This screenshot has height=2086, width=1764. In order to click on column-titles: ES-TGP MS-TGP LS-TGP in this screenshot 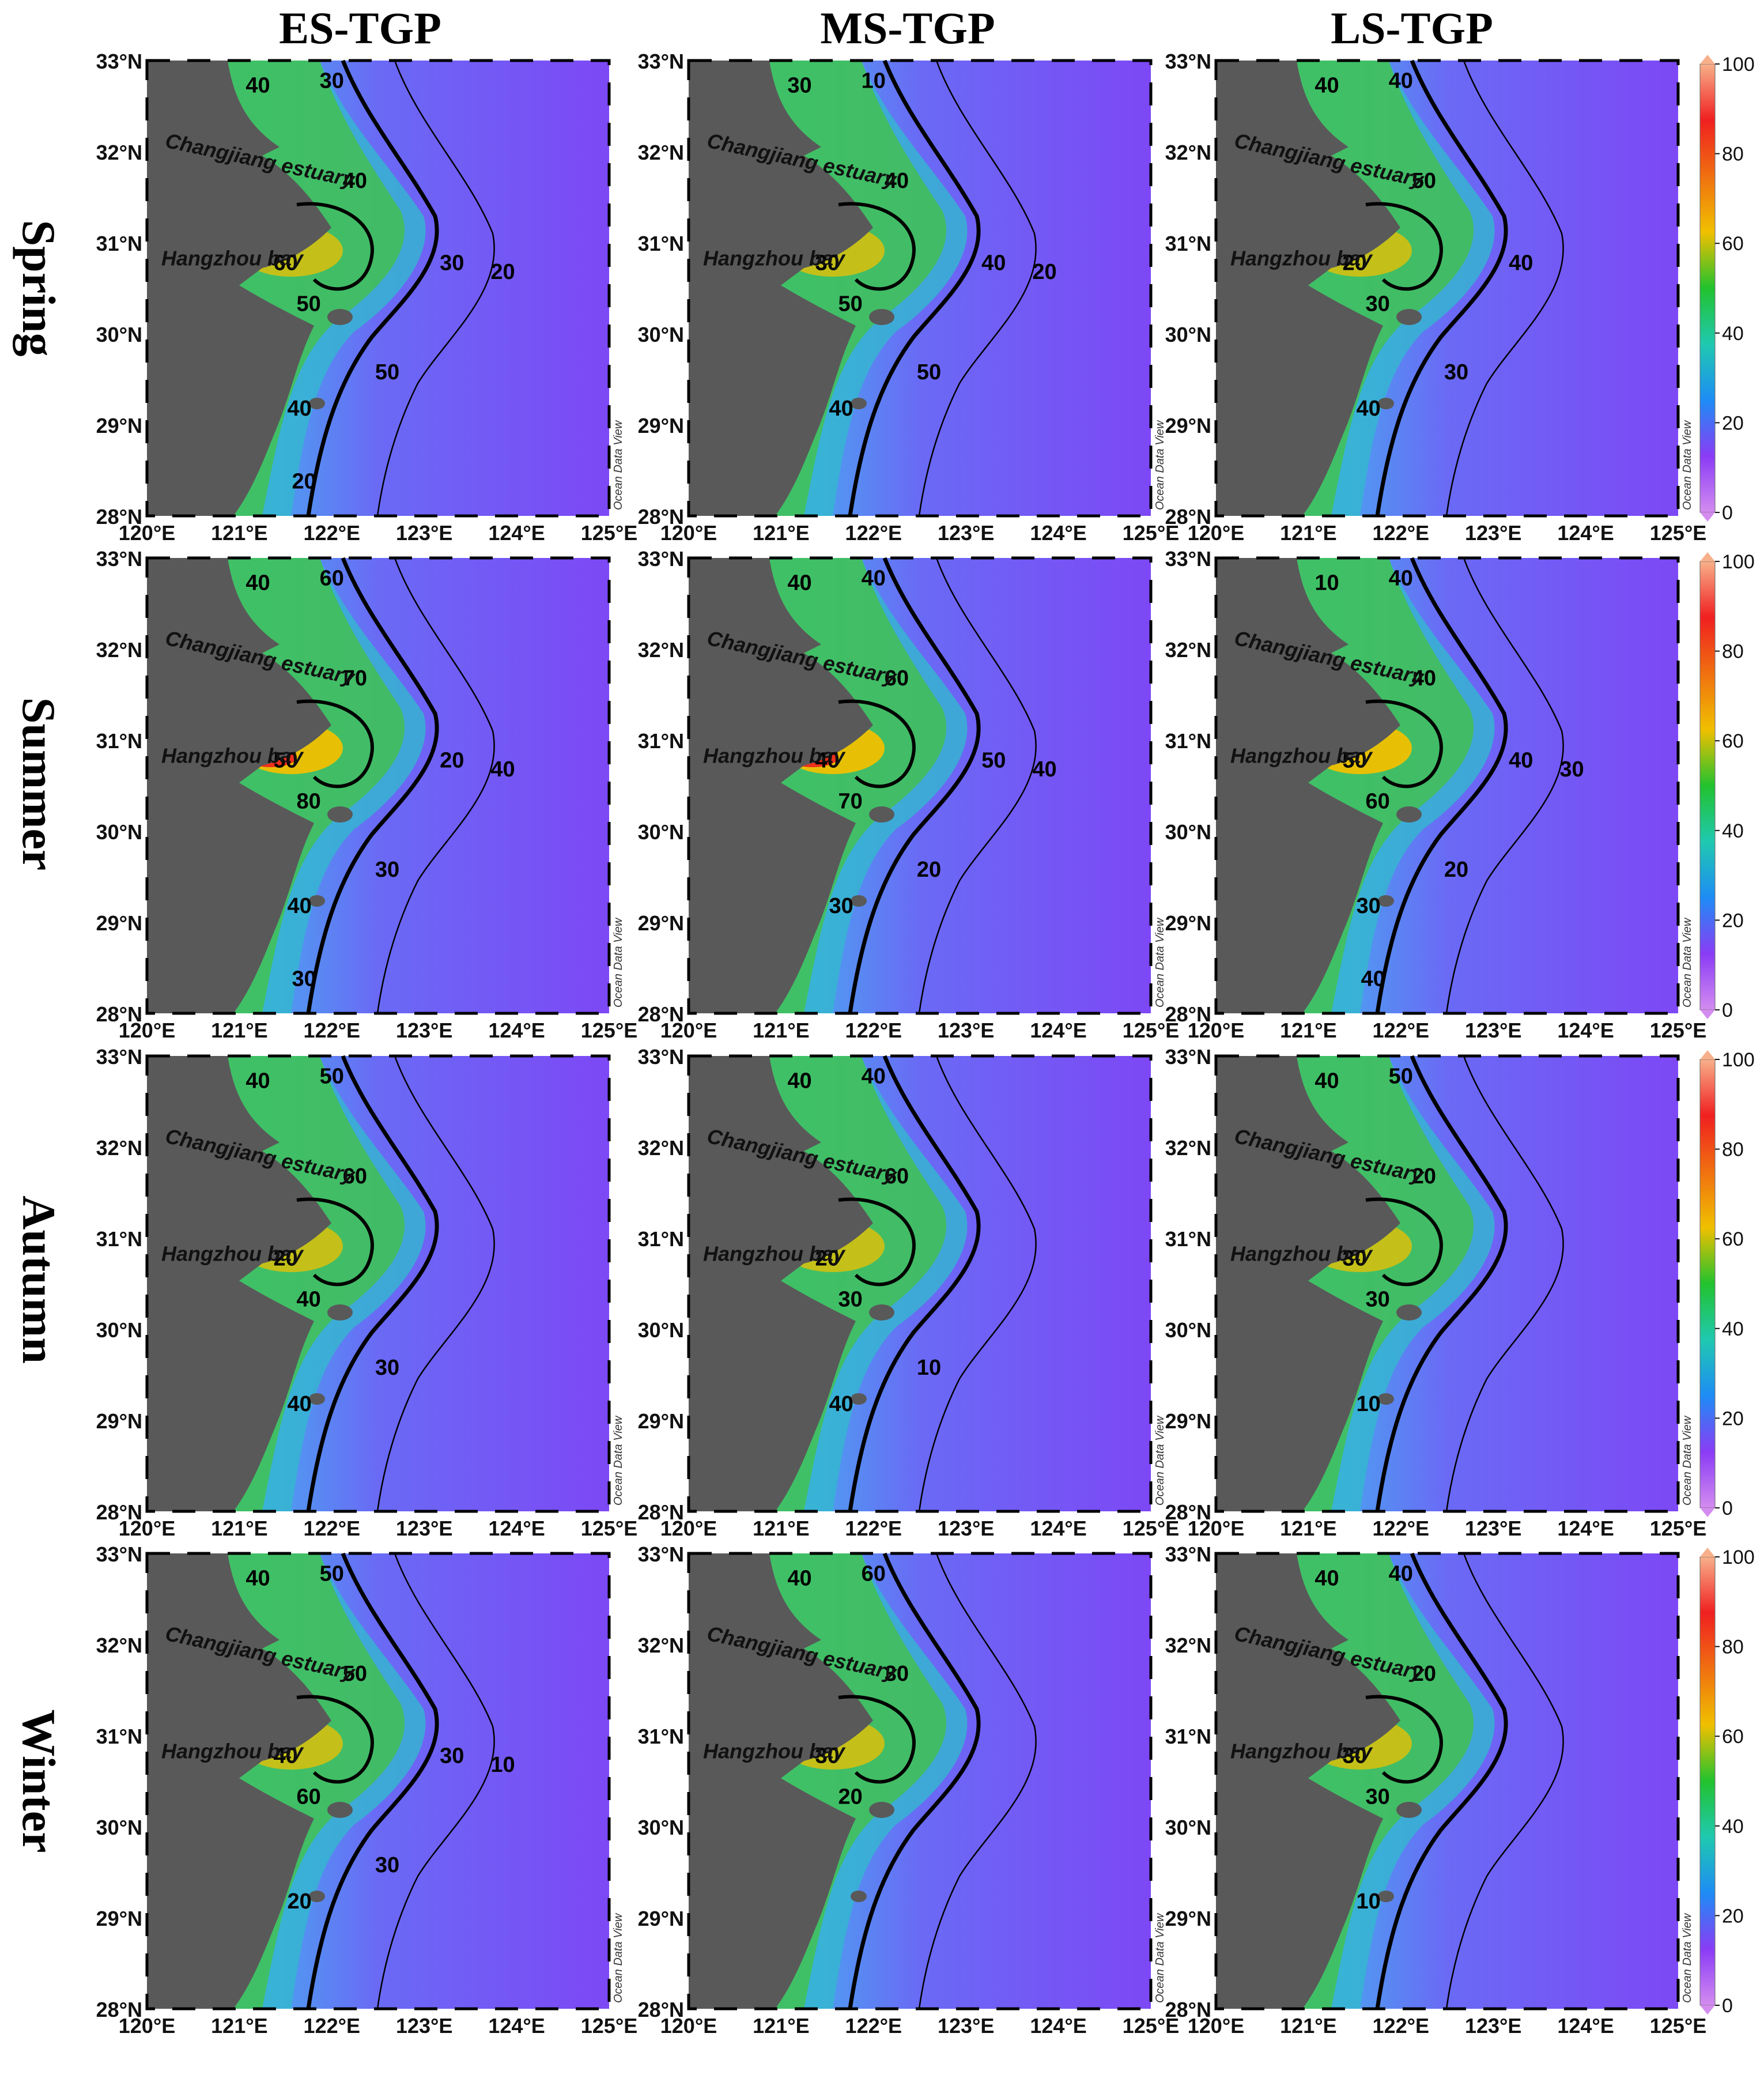, I will do `click(886, 28)`.